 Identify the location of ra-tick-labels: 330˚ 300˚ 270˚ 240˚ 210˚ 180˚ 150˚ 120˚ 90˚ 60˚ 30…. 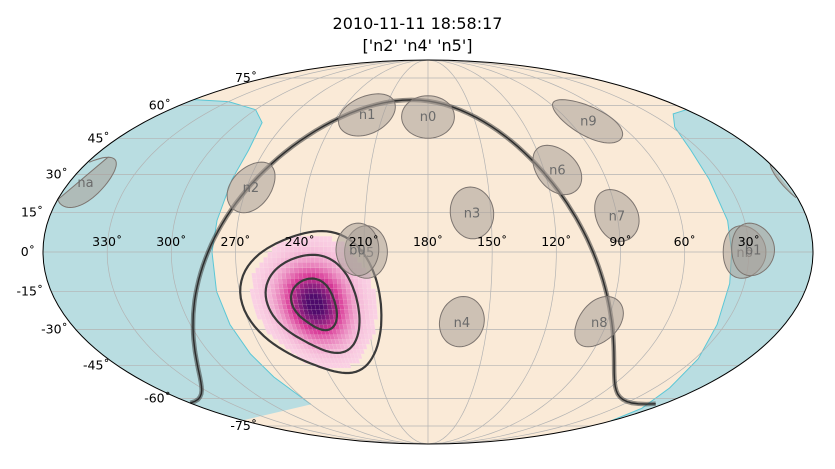
(426, 241).